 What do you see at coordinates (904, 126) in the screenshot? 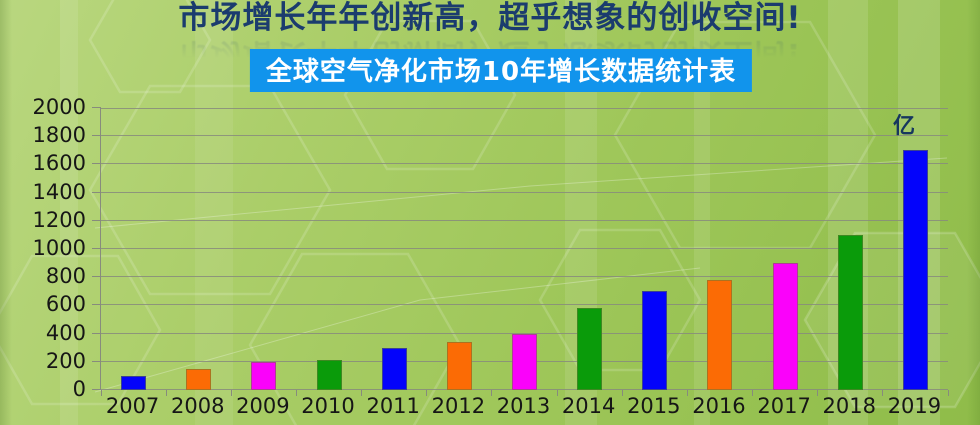
I see `unit-label: 亿` at bounding box center [904, 126].